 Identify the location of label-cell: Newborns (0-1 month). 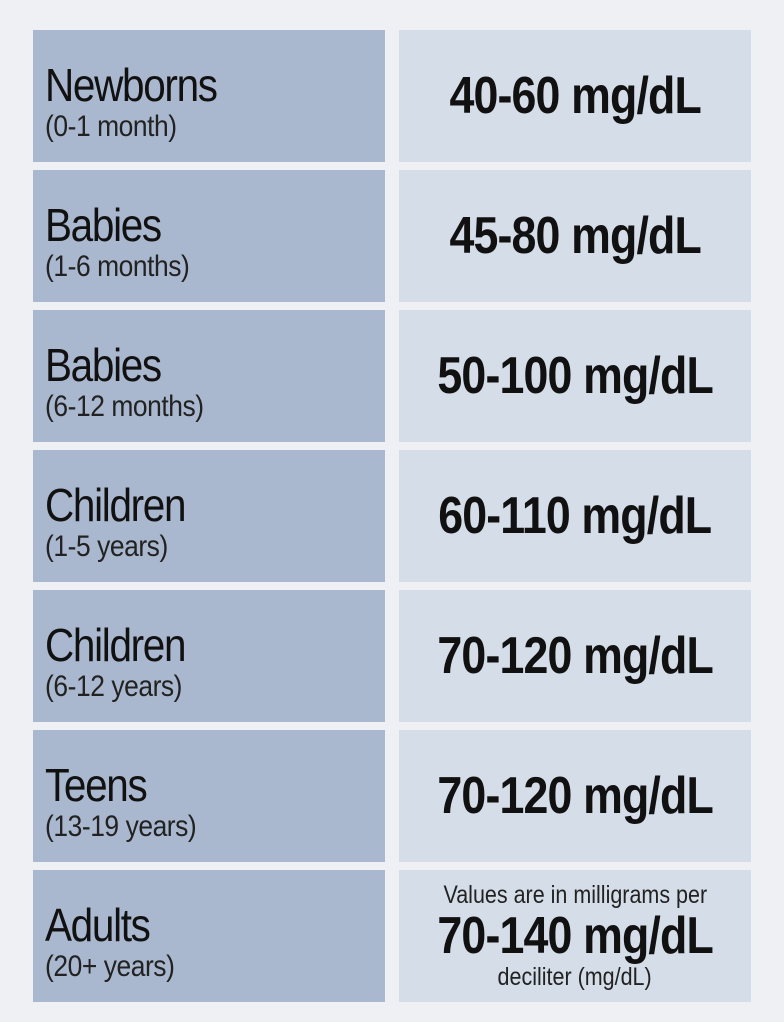
(209, 96).